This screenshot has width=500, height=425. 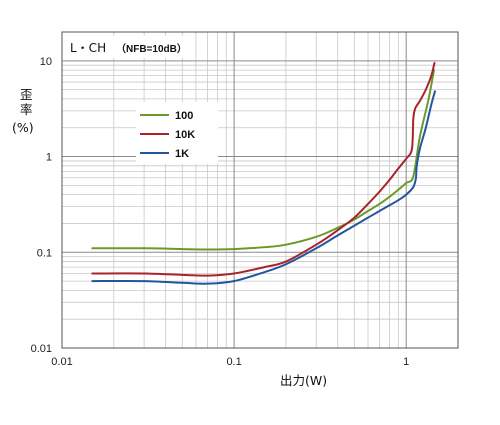 I want to click on y-tick-label: 10, so click(x=46, y=62).